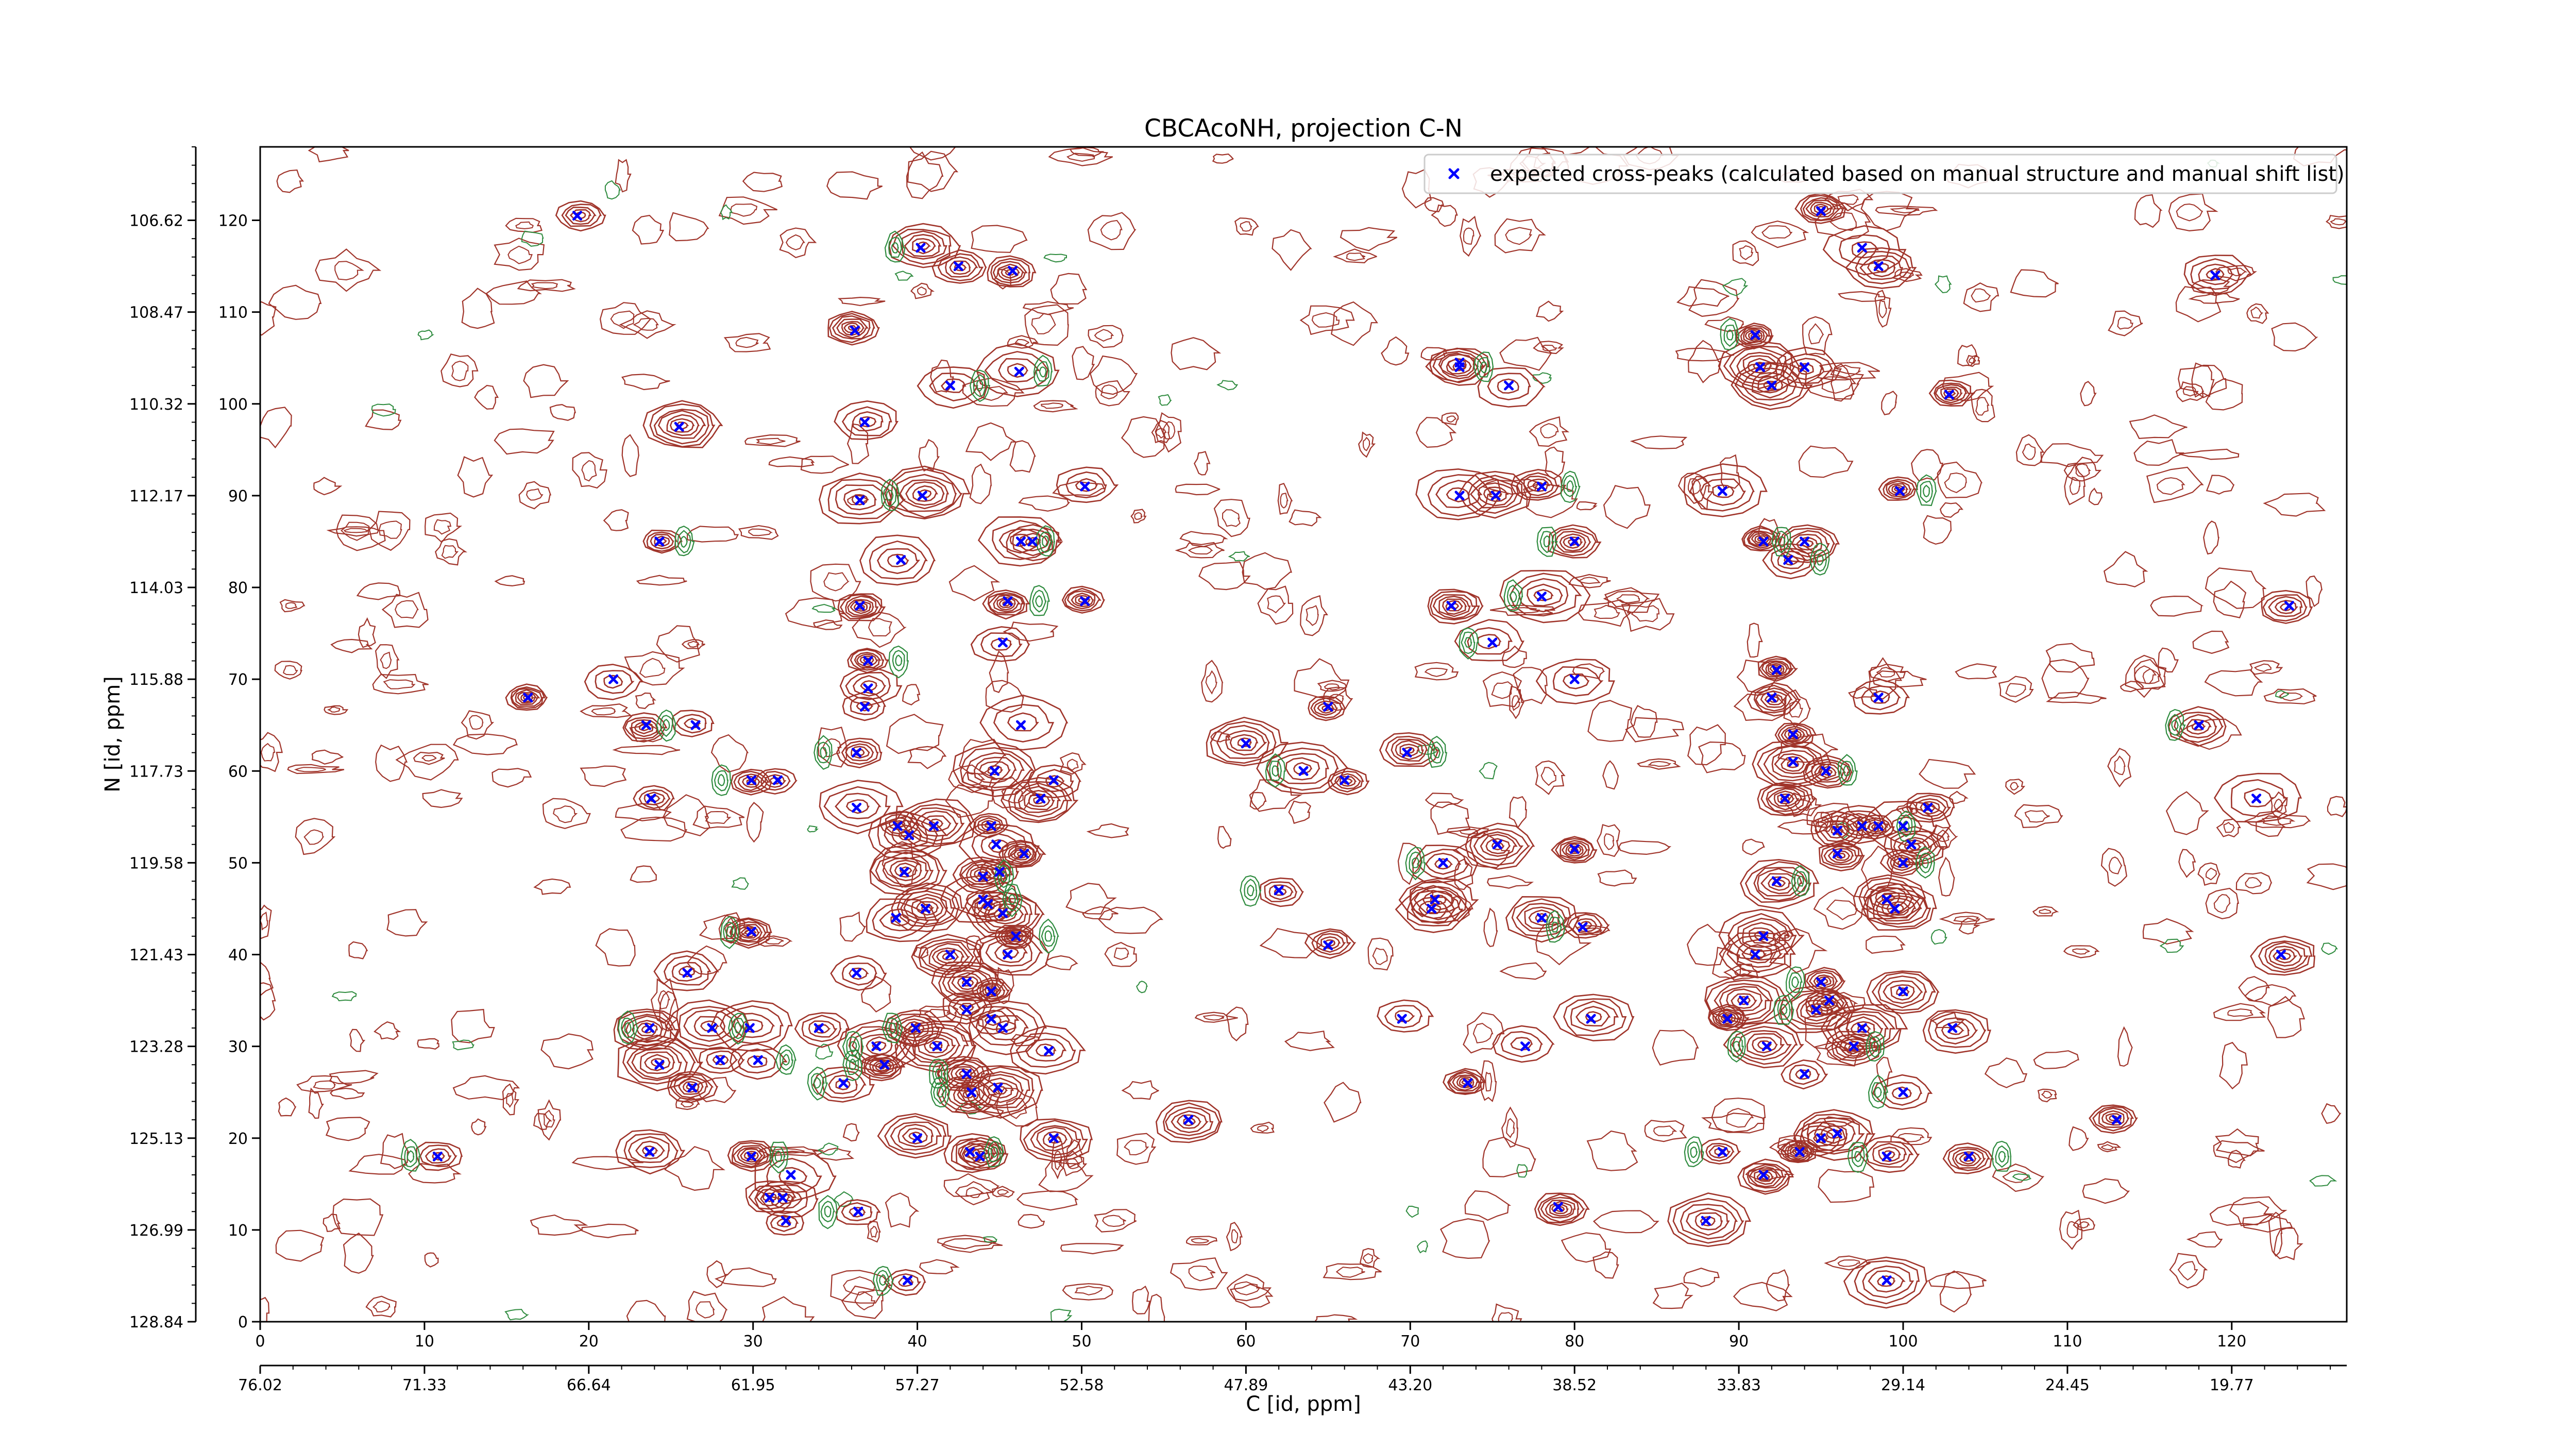  What do you see at coordinates (238, 956) in the screenshot?
I see `y-index-tick-label: 40` at bounding box center [238, 956].